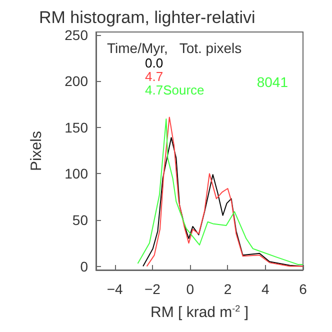 The height and width of the screenshot is (332, 332). Describe the element at coordinates (76, 81) in the screenshot. I see `y-tick-label: 200` at that location.